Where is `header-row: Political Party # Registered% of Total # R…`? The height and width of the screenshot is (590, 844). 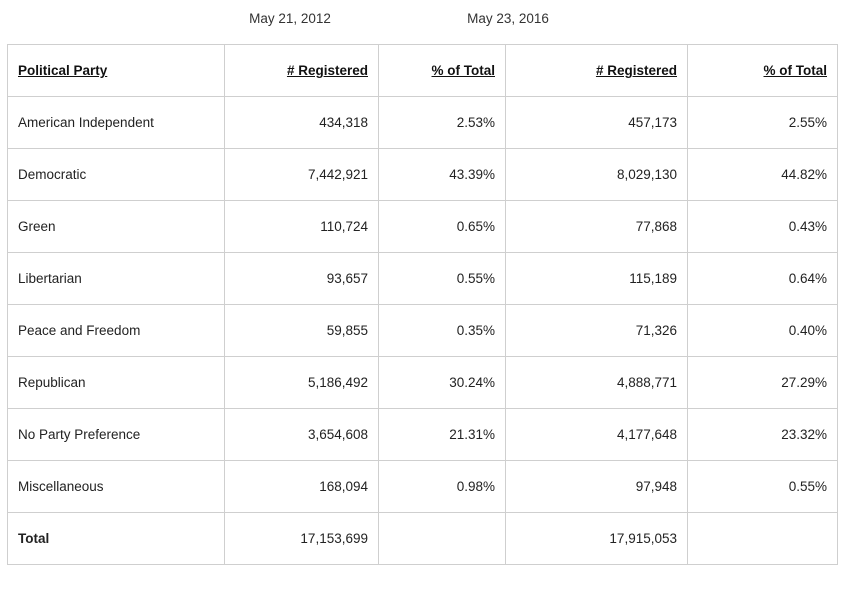 header-row: Political Party # Registered% of Total # R… is located at coordinates (422, 70).